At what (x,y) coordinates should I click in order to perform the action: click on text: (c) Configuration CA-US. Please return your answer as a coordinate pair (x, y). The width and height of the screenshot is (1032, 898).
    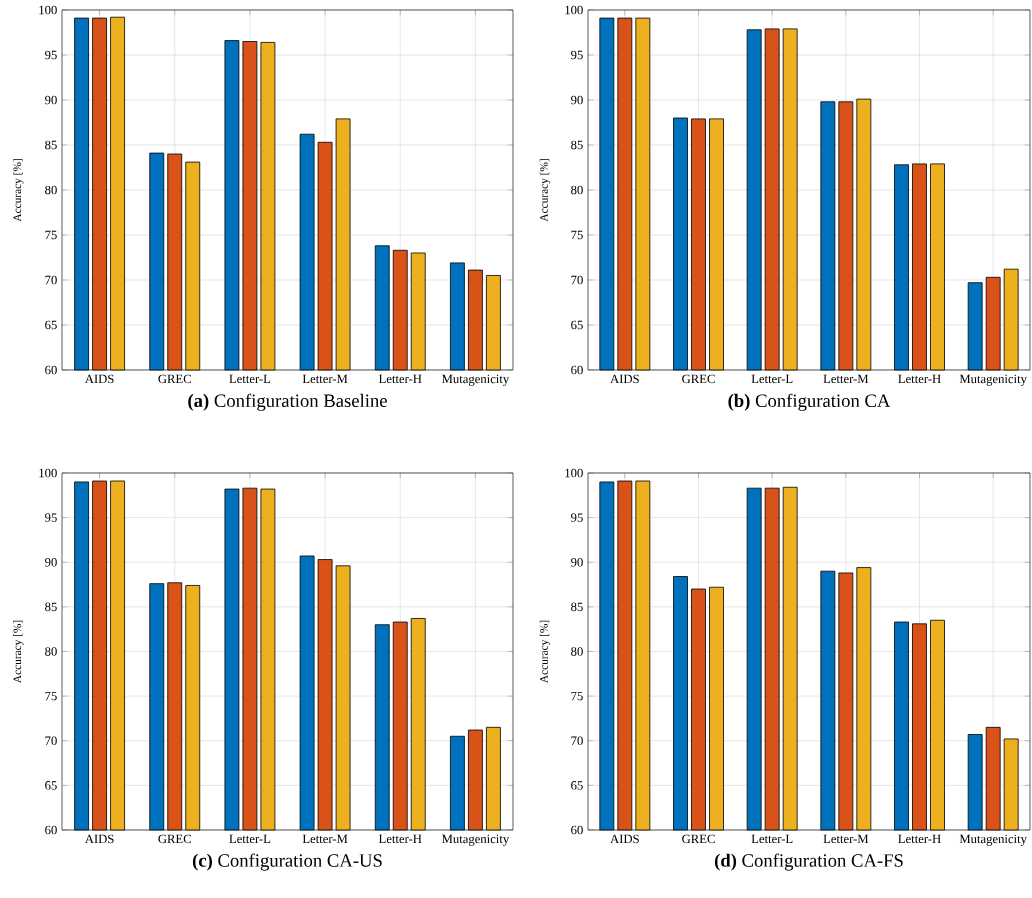
    Looking at the image, I should click on (287, 862).